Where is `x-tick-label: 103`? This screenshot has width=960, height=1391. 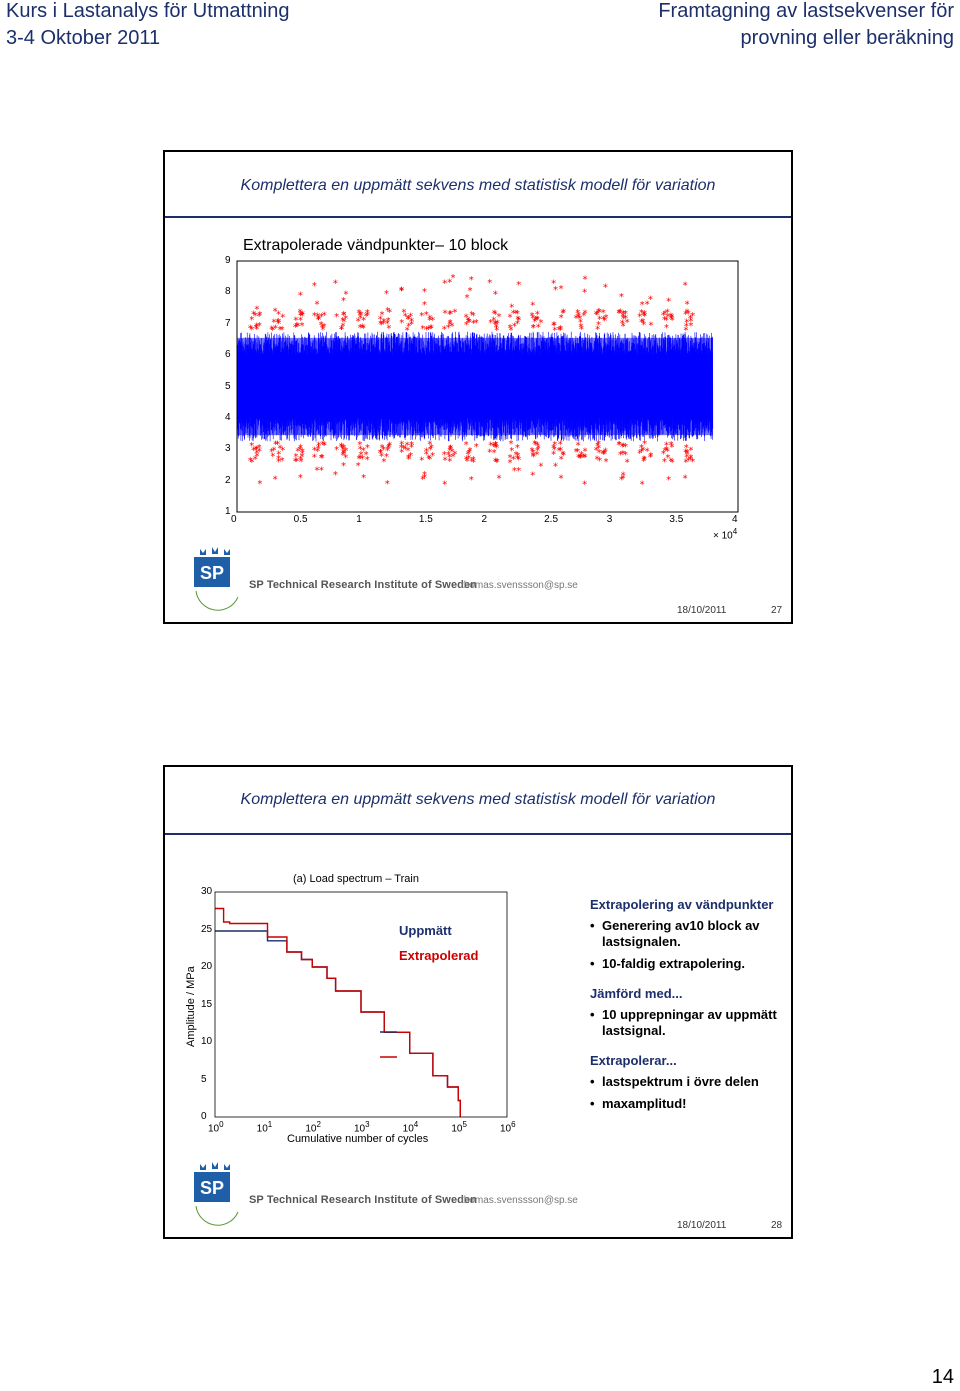 x-tick-label: 103 is located at coordinates (362, 1127).